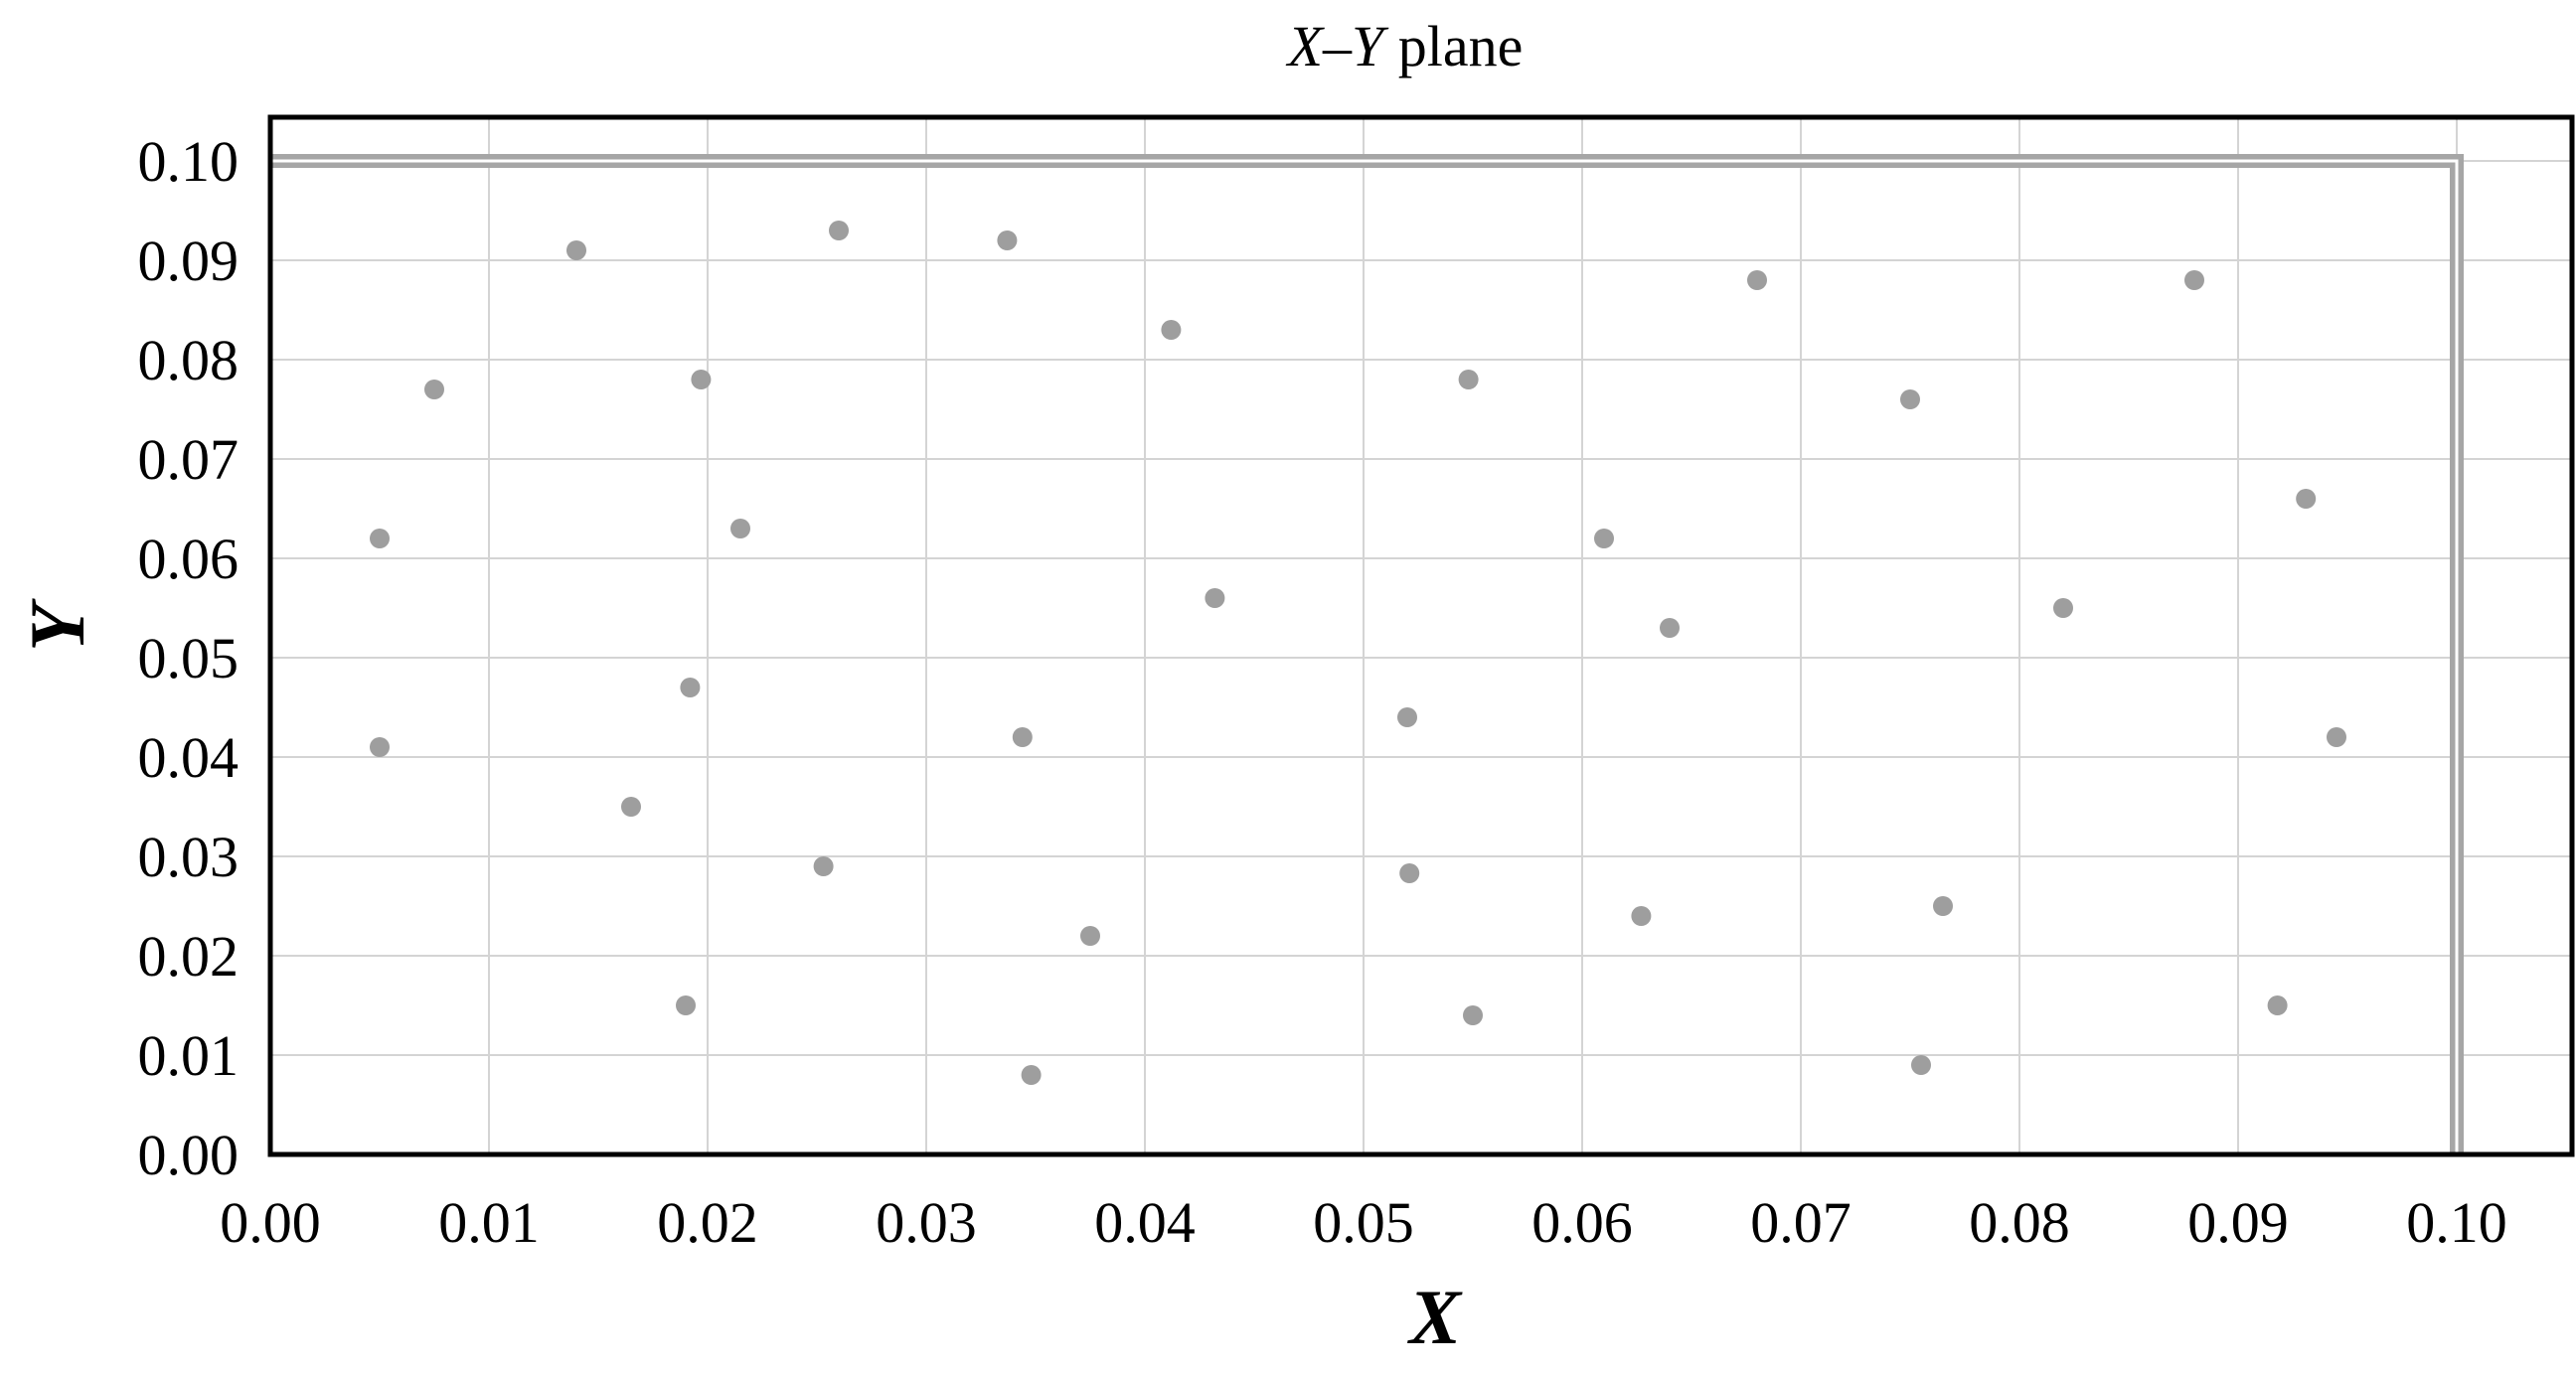 The height and width of the screenshot is (1375, 2576). What do you see at coordinates (189, 459) in the screenshot?
I see `y-tick-label: 0.07` at bounding box center [189, 459].